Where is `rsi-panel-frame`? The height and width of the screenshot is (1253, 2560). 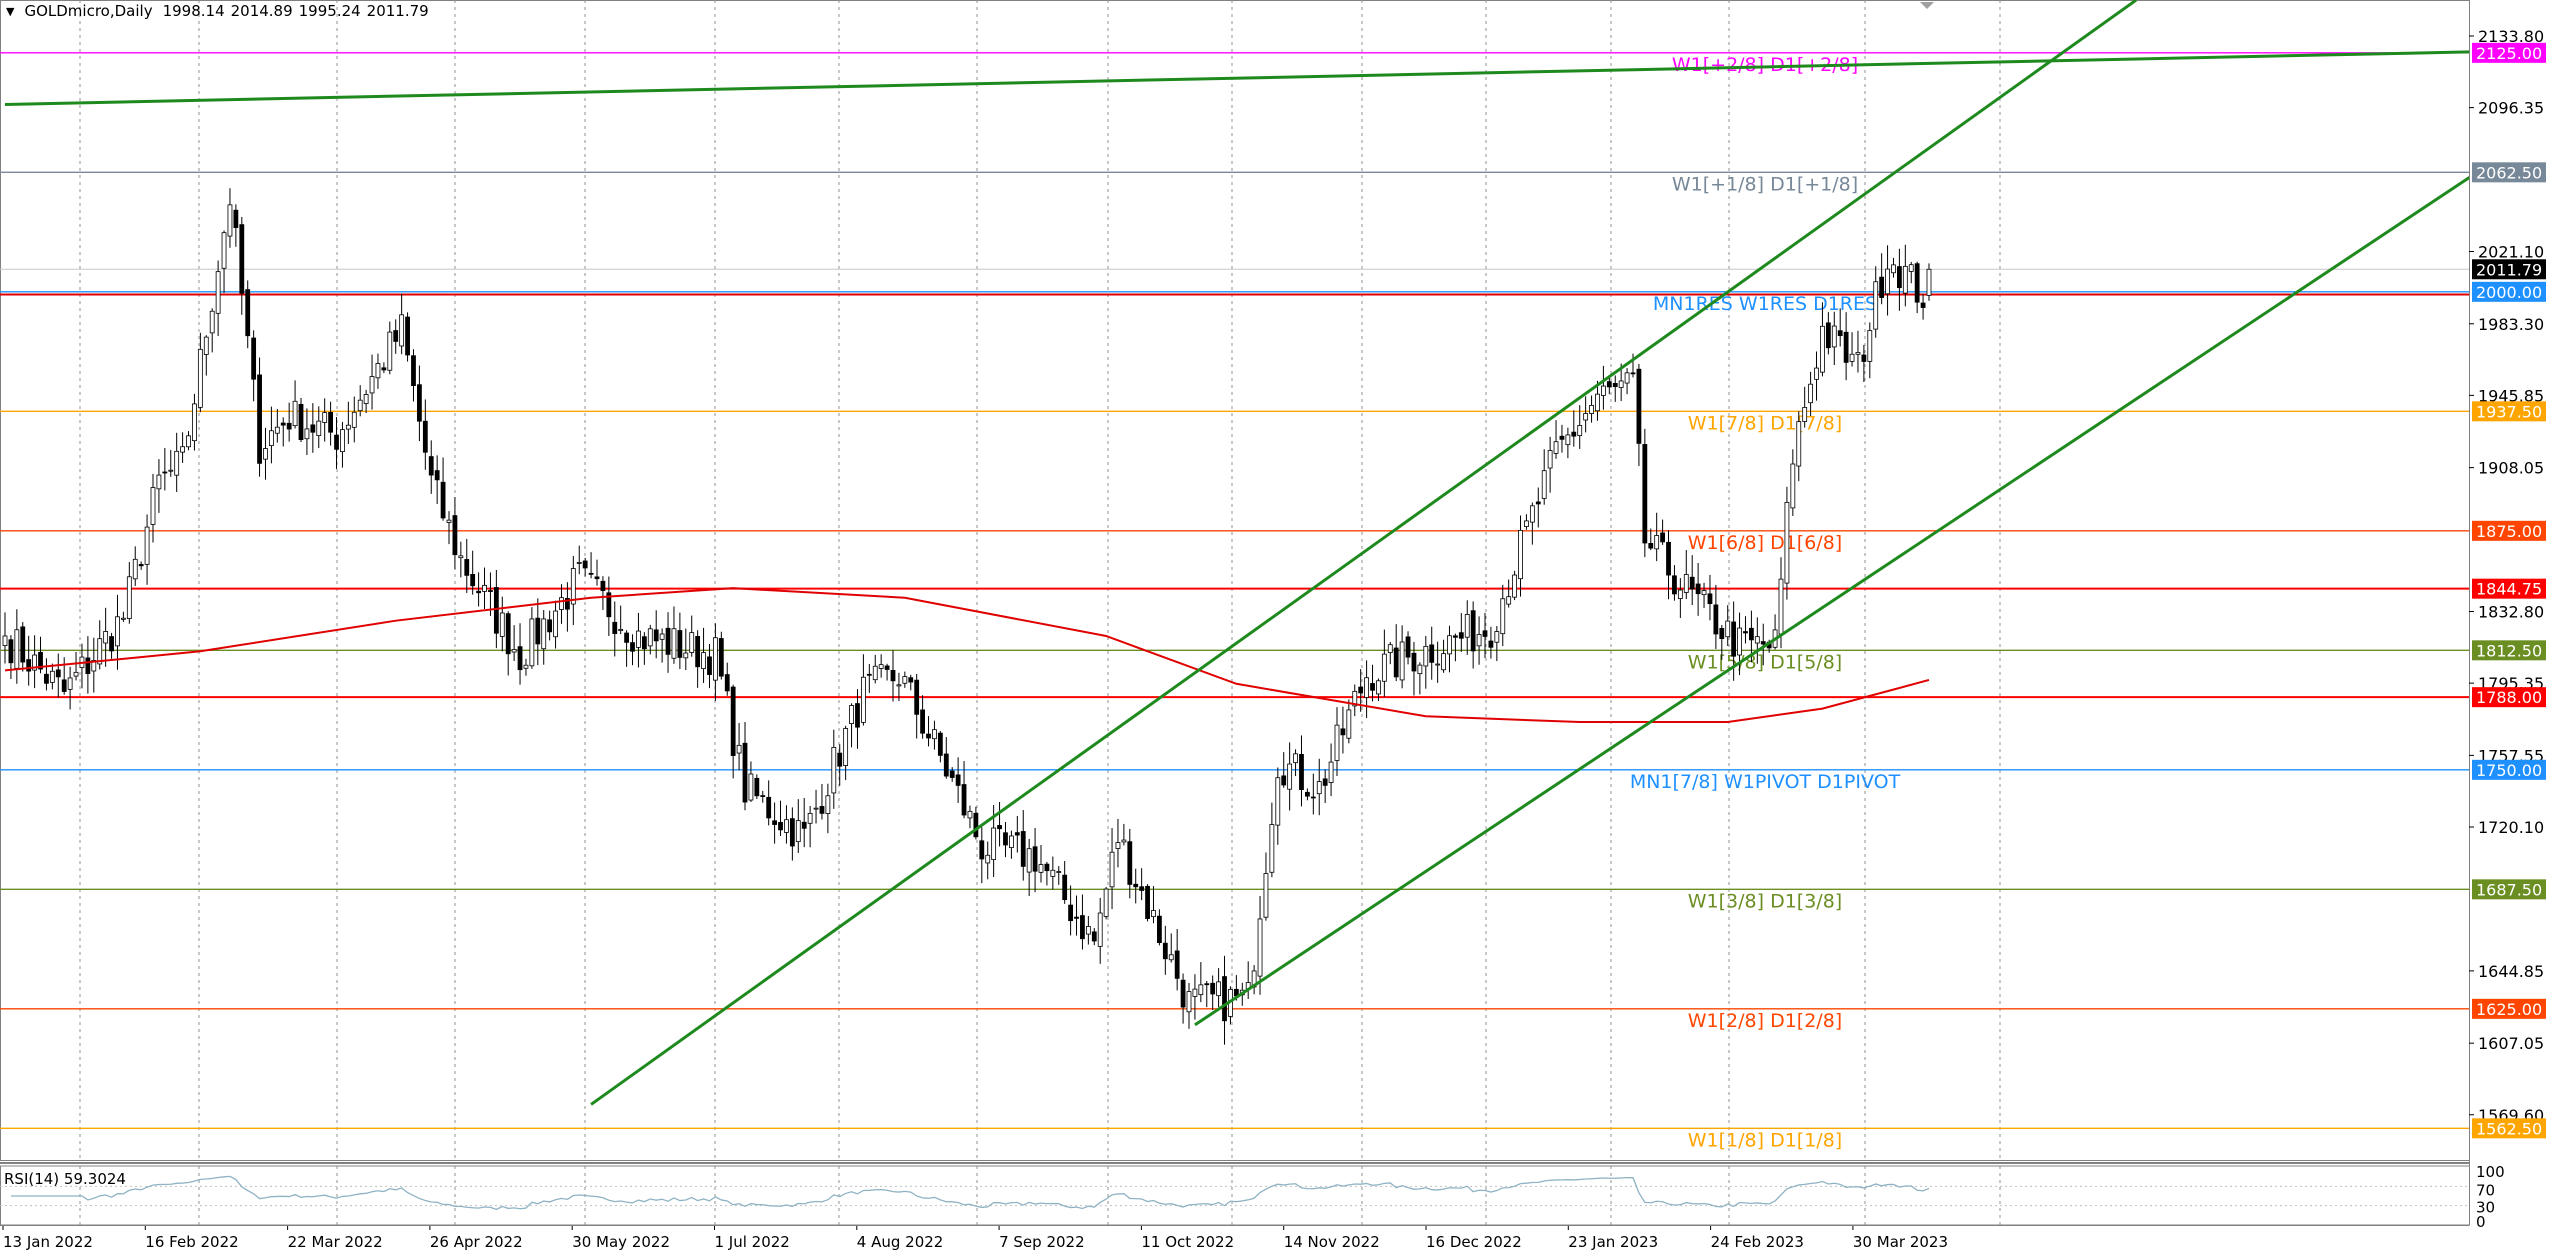
rsi-panel-frame is located at coordinates (1235, 1195).